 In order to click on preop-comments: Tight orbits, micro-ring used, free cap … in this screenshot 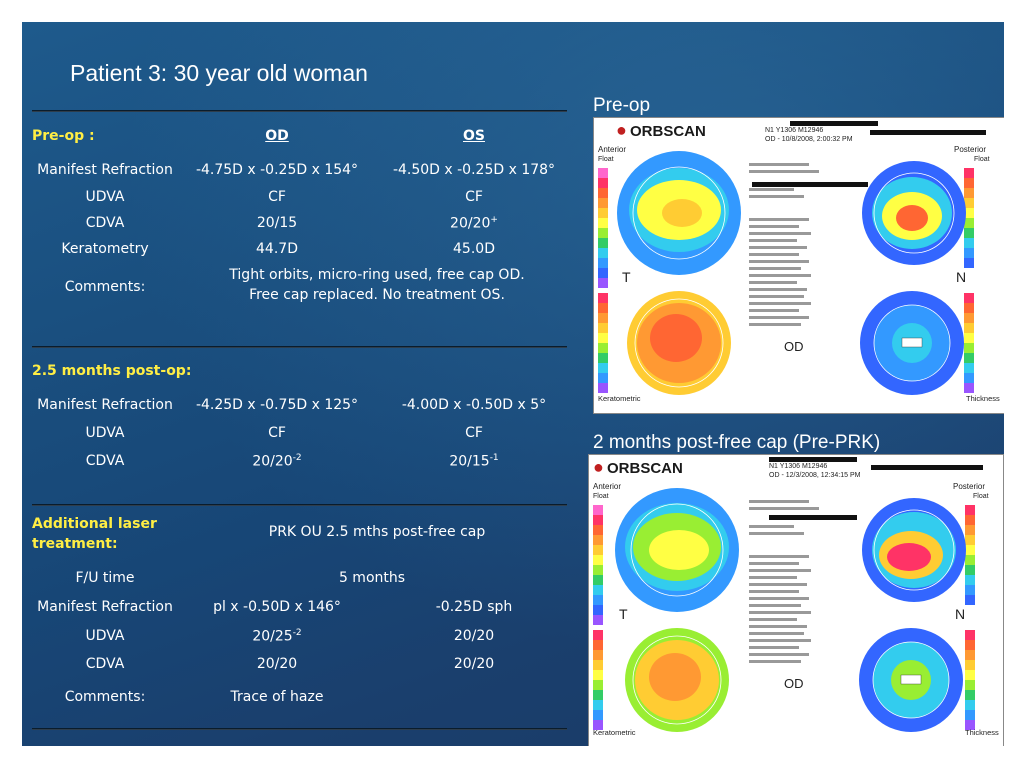, I will do `click(377, 285)`.